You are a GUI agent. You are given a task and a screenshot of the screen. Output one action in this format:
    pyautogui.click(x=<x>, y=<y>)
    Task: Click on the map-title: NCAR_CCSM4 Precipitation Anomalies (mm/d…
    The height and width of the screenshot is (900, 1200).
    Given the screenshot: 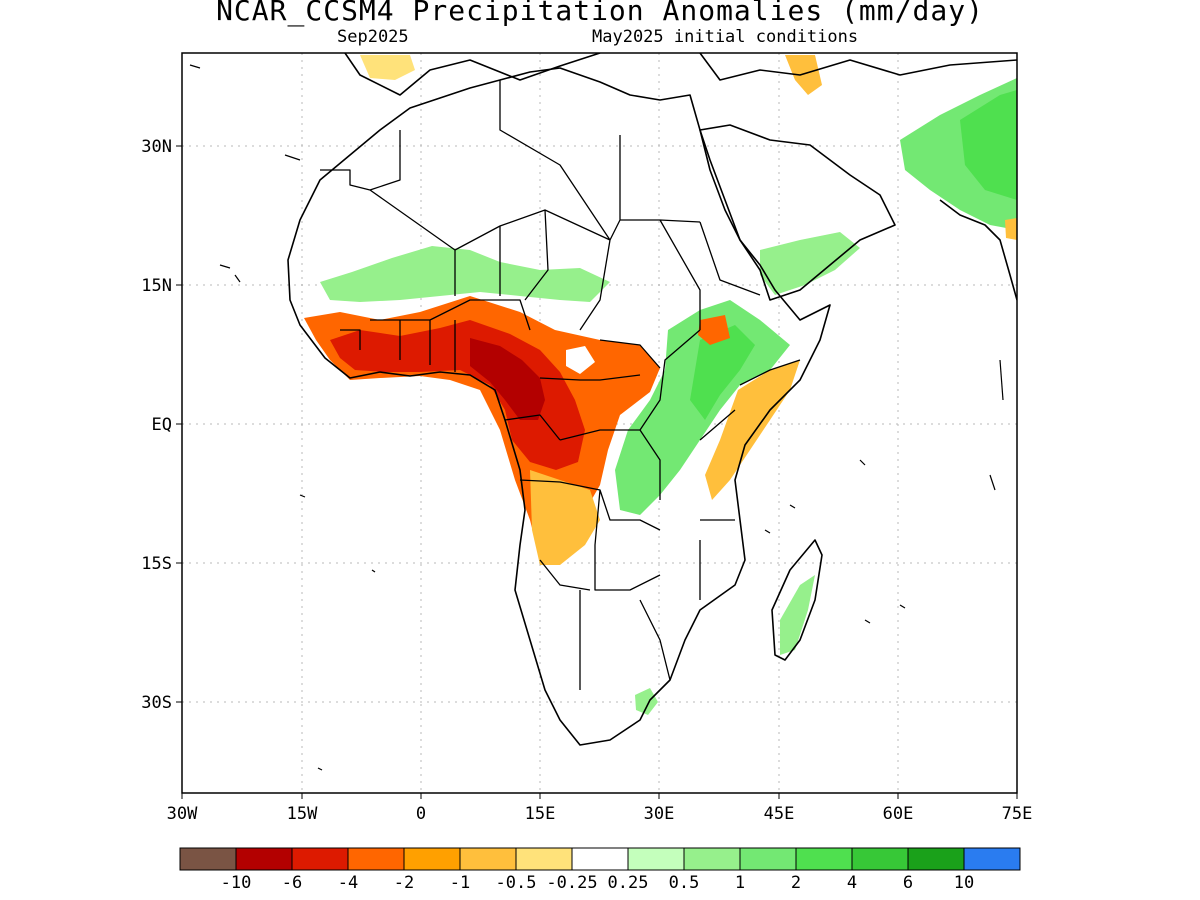 What is the action you would take?
    pyautogui.click(x=600, y=13)
    